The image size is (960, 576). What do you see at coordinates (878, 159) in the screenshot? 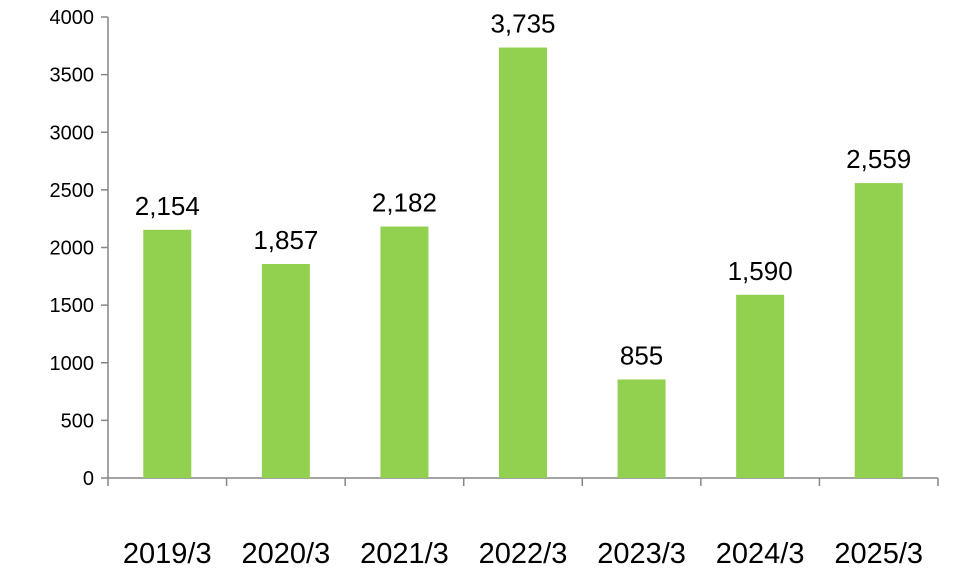
I see `data-label: 2,559` at bounding box center [878, 159].